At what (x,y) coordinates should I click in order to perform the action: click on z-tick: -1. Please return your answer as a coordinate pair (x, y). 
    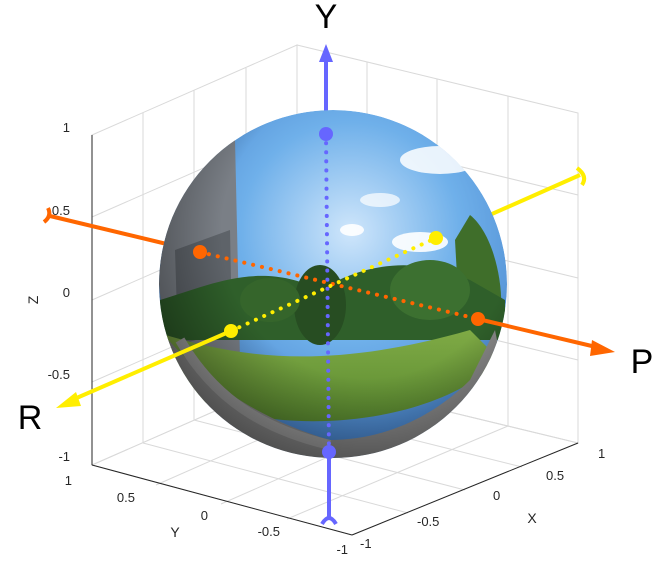
    Looking at the image, I should click on (64, 456).